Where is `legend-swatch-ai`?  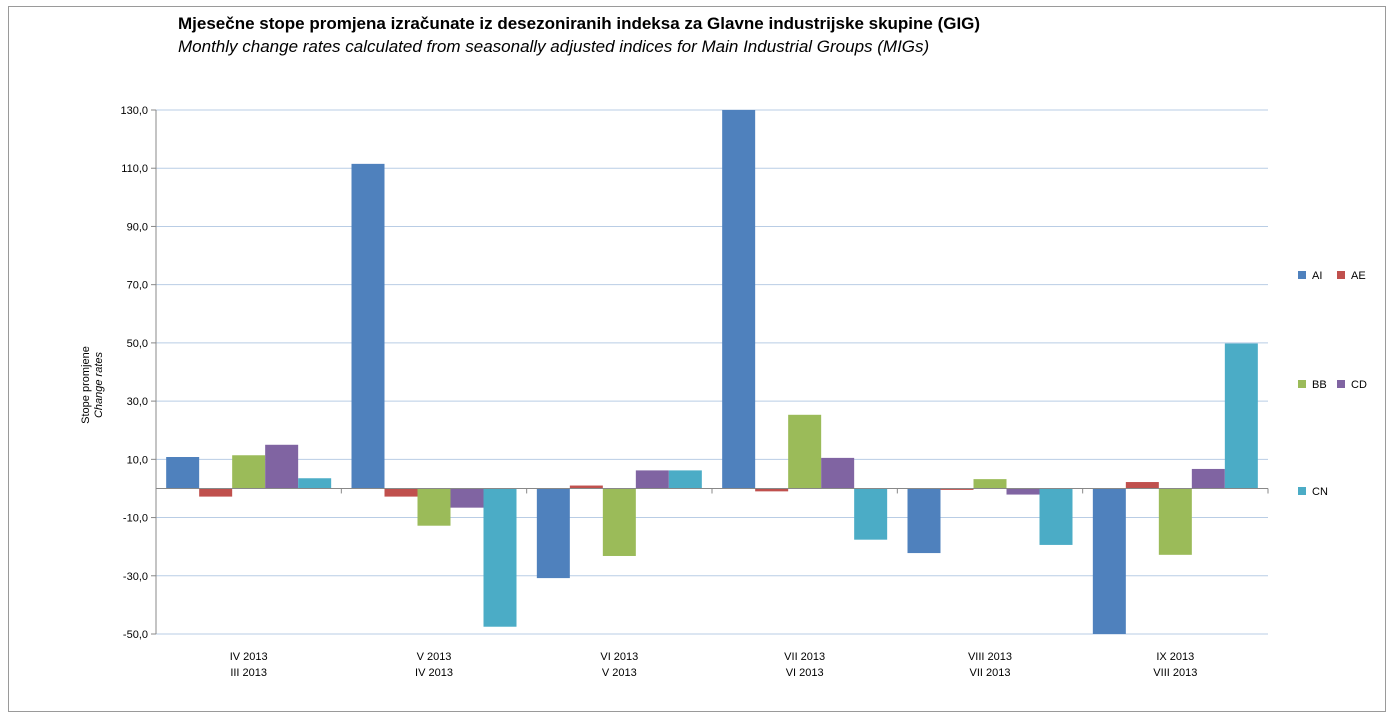
legend-swatch-ai is located at coordinates (1302, 275).